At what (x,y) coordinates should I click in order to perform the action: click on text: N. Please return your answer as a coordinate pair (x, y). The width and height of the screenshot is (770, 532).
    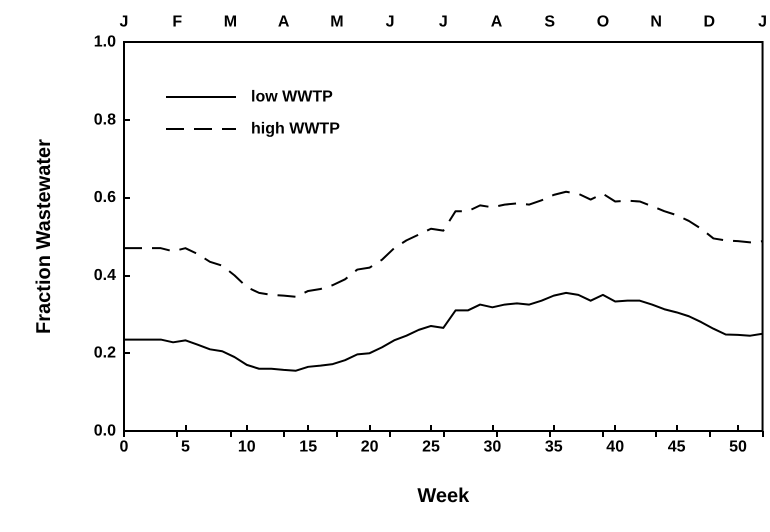
    Looking at the image, I should click on (656, 22).